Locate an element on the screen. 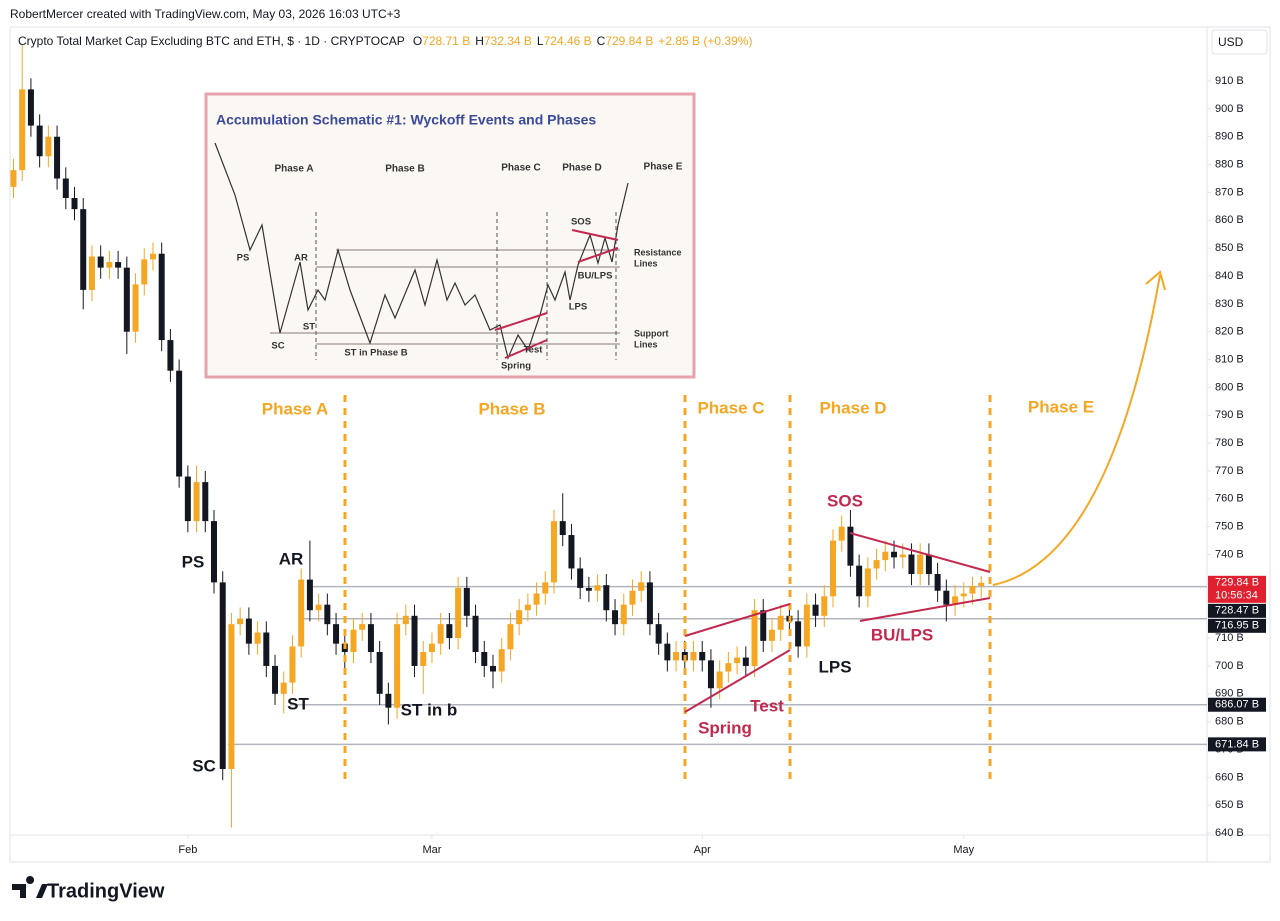  event-label: Spring is located at coordinates (725, 727).